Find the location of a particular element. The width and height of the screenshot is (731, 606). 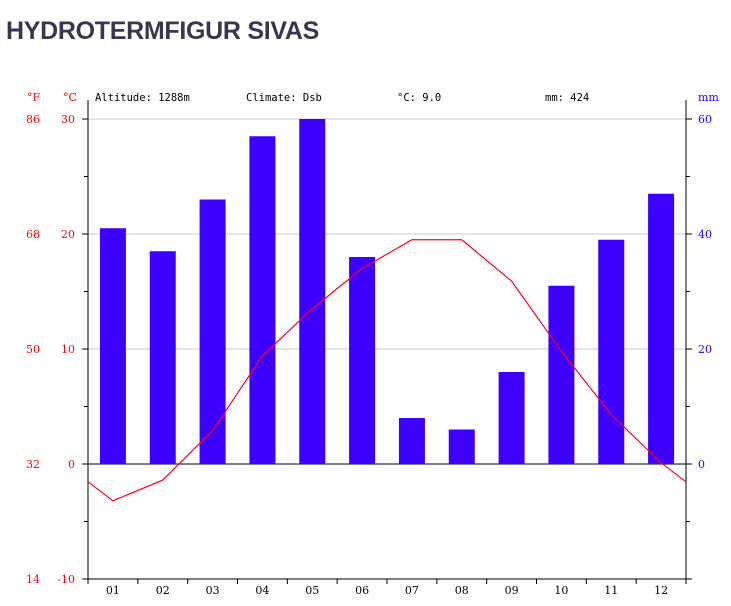

month-label: 08 is located at coordinates (462, 590).